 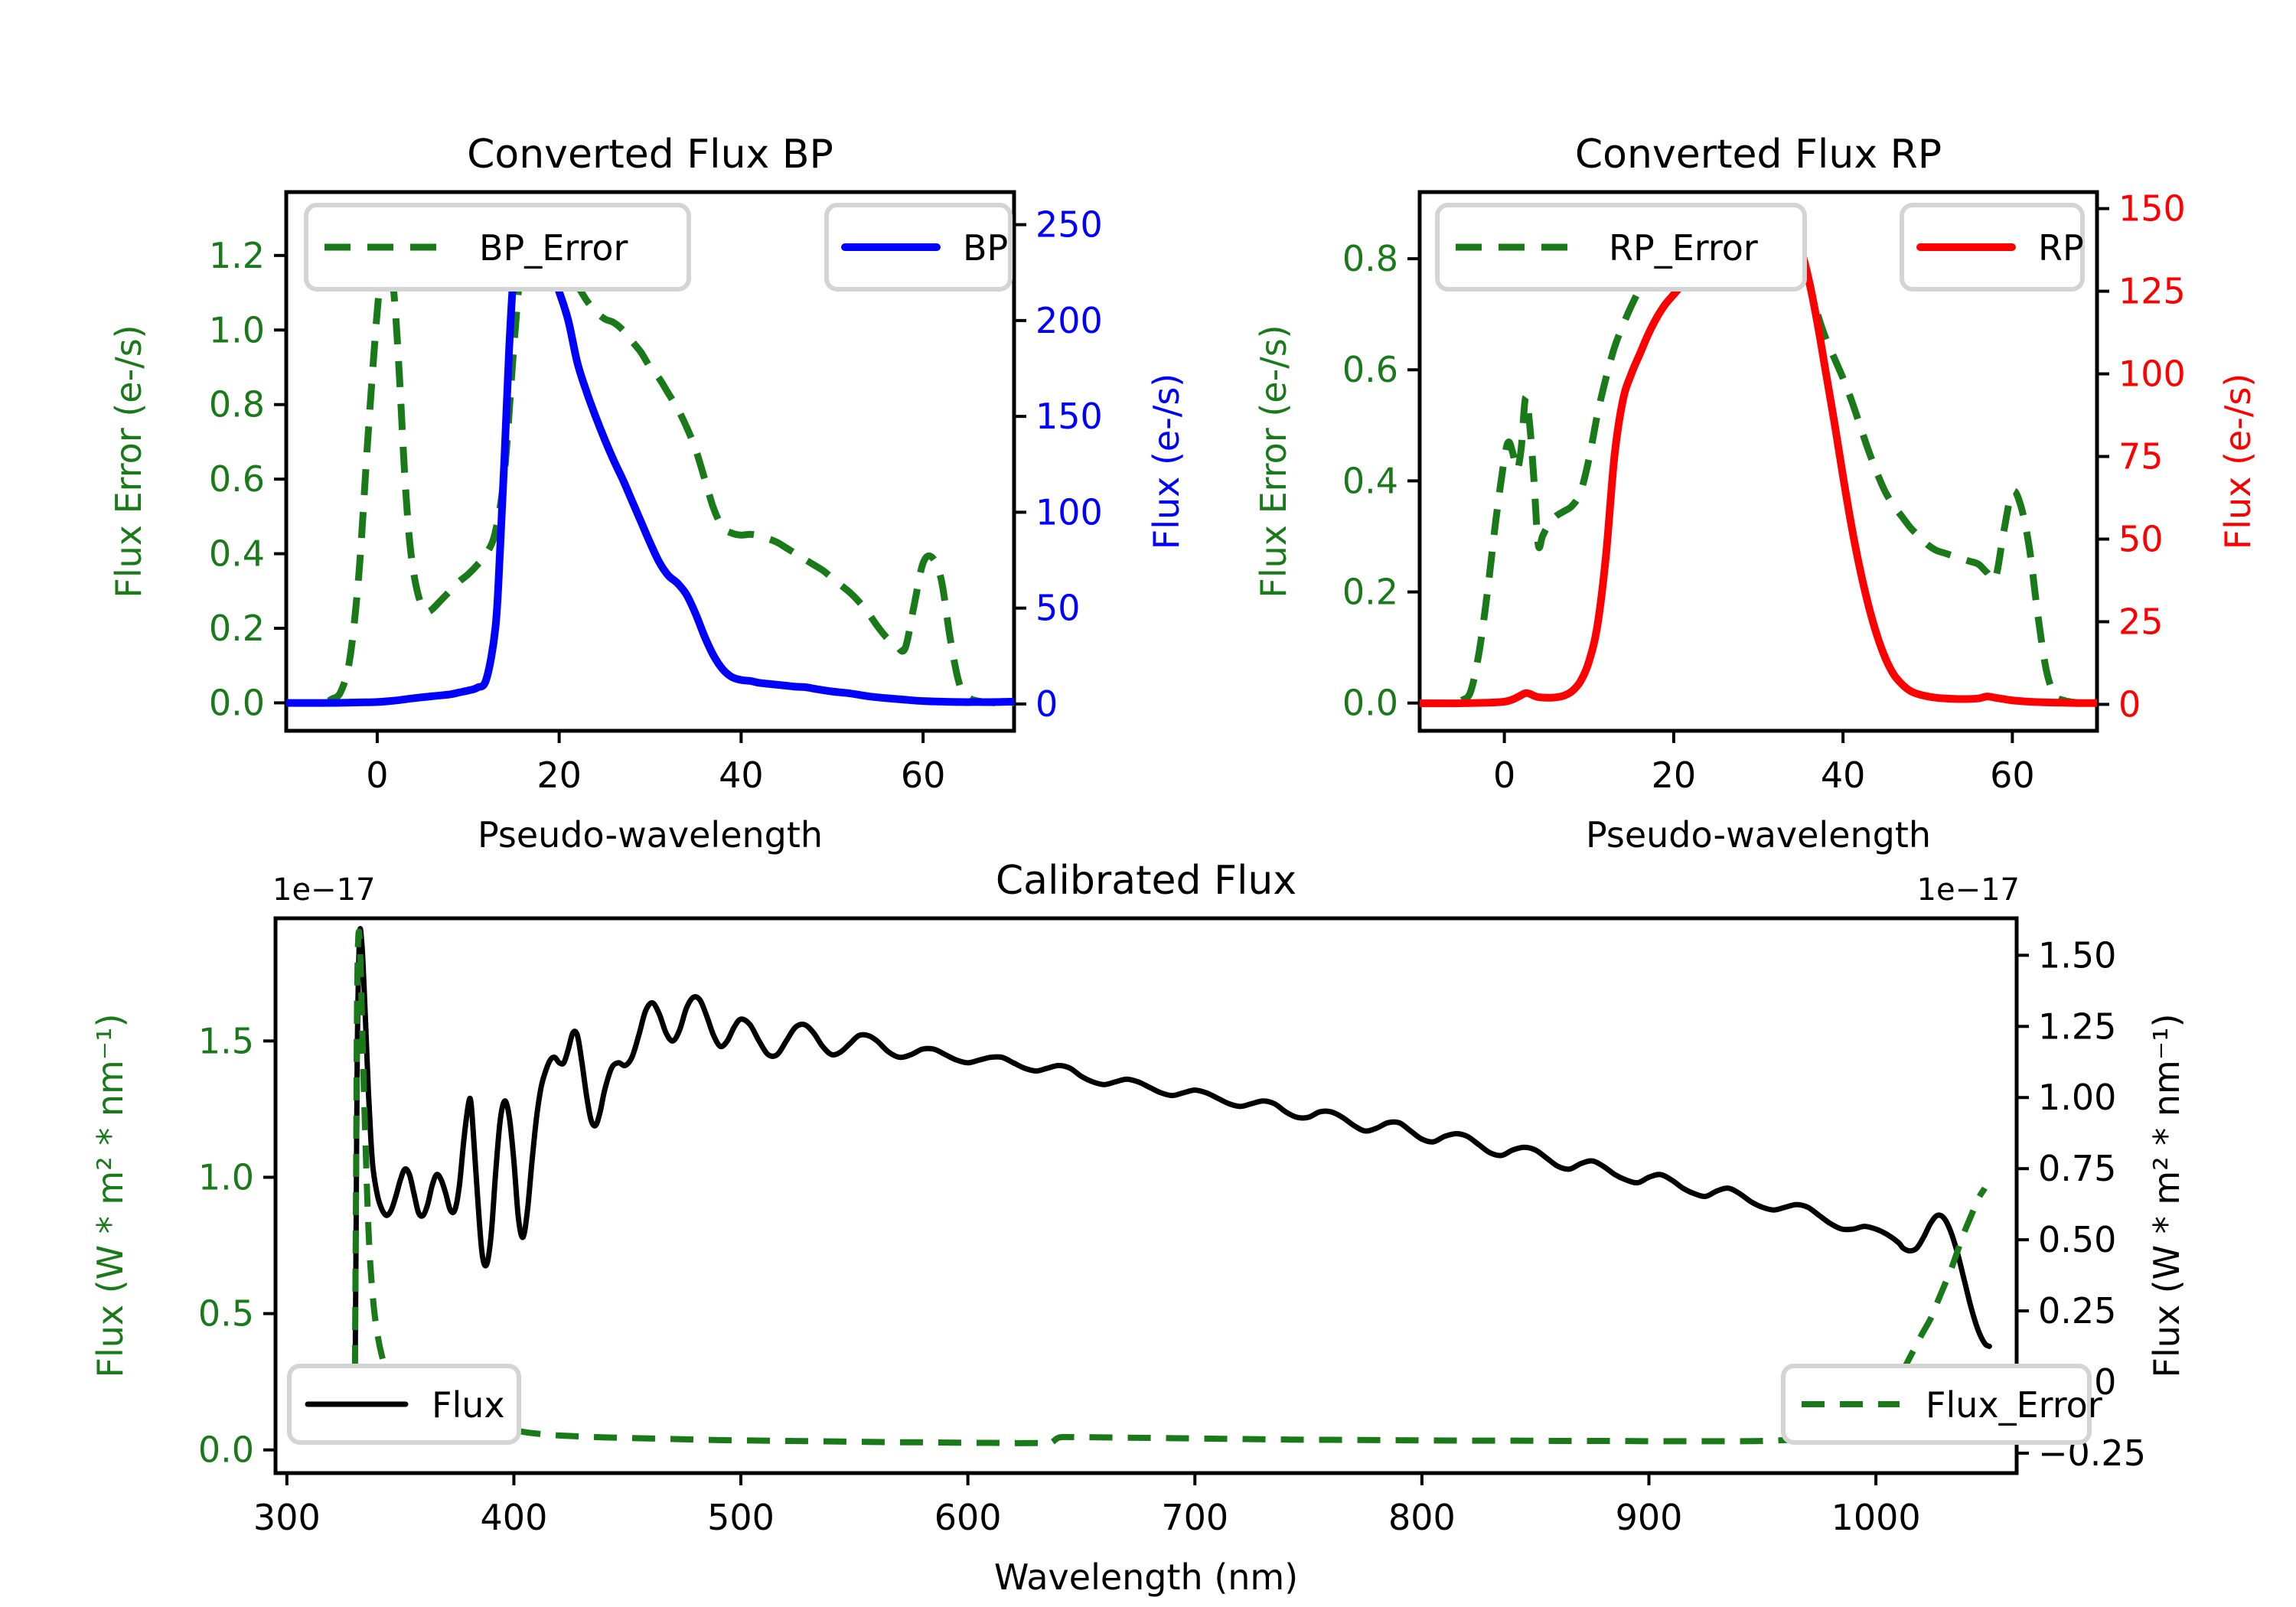 What do you see at coordinates (2237, 461) in the screenshot?
I see `yaxis-label-right-rp: Flux (e-/s)` at bounding box center [2237, 461].